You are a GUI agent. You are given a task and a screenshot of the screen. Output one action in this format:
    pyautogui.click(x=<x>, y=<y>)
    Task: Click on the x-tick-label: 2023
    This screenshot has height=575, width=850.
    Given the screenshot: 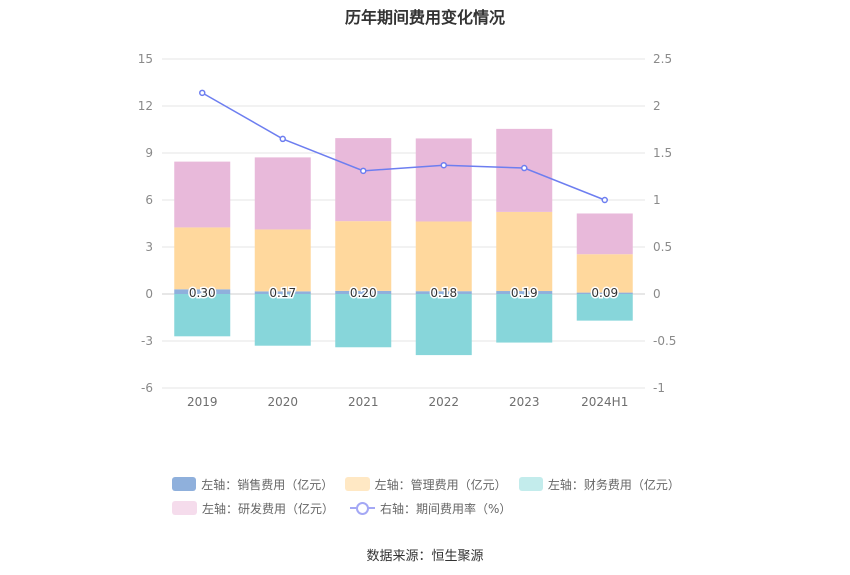 What is the action you would take?
    pyautogui.click(x=524, y=402)
    